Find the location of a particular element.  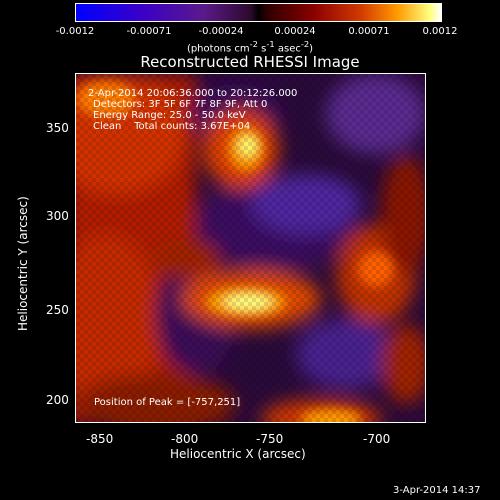

detectors-info: Detectors: 3F 5F 6F 7F 8F 9F, Att 0 is located at coordinates (180, 104).